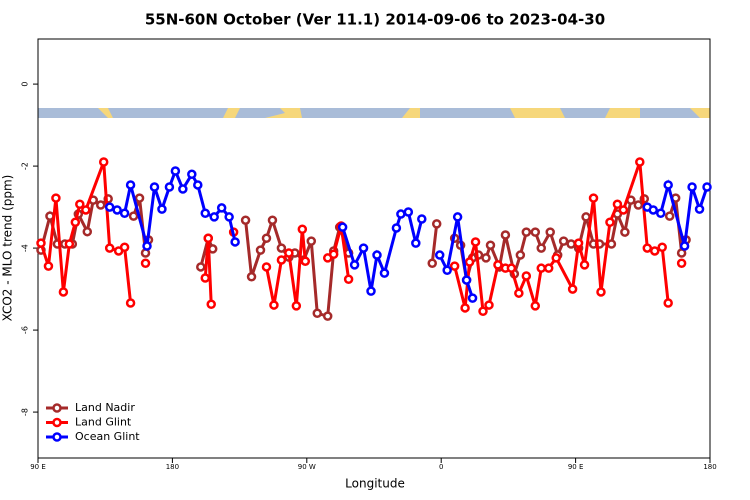 This screenshot has width=750, height=500. Describe the element at coordinates (25, 330) in the screenshot. I see `y-tick-label: -6` at that location.